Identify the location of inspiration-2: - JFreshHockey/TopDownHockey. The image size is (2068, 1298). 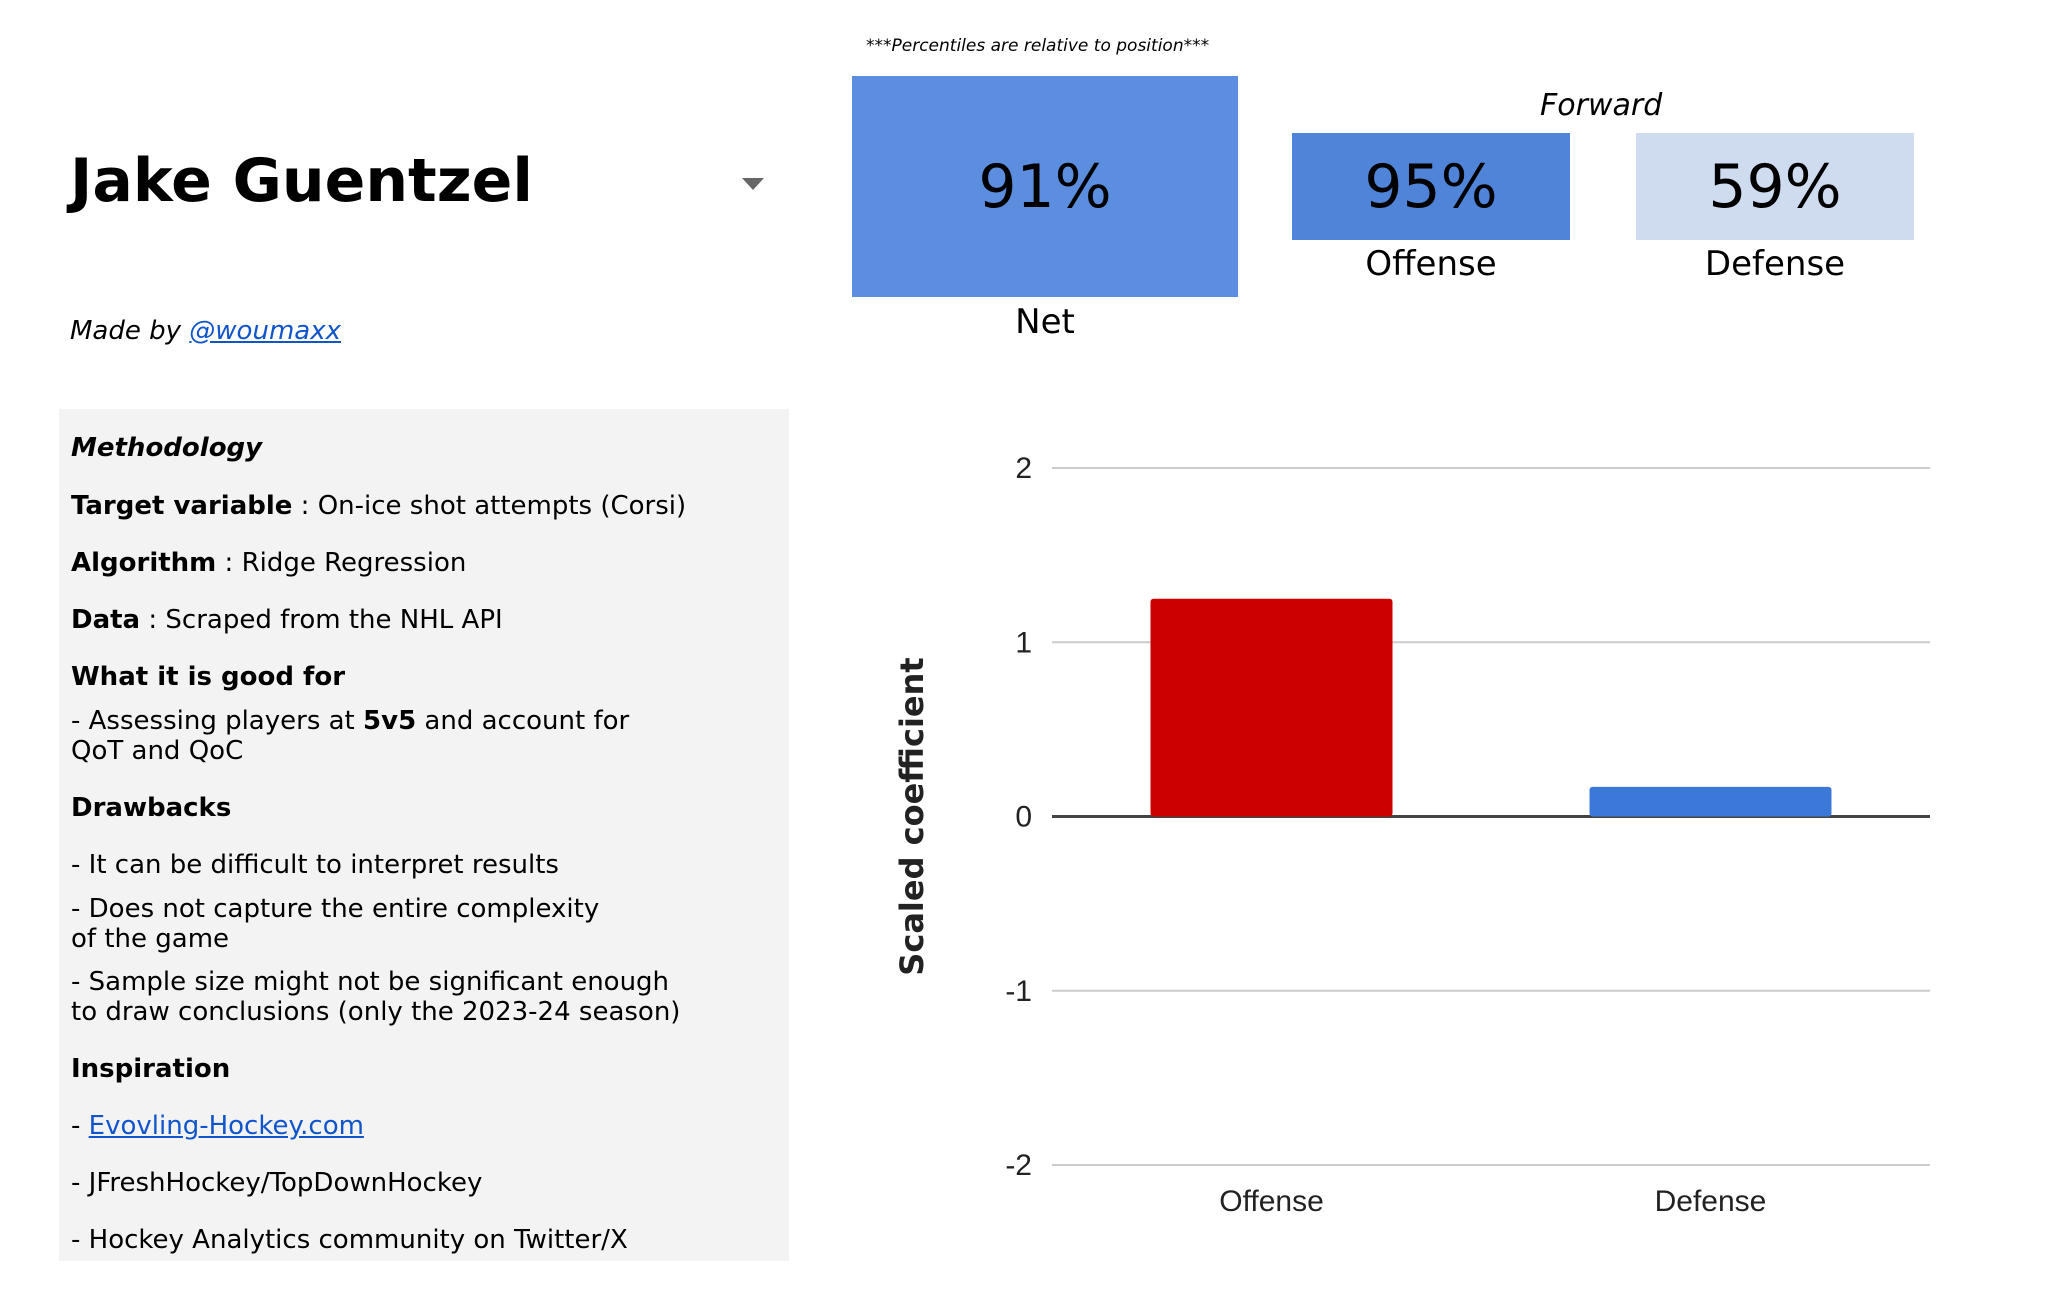
(277, 1183).